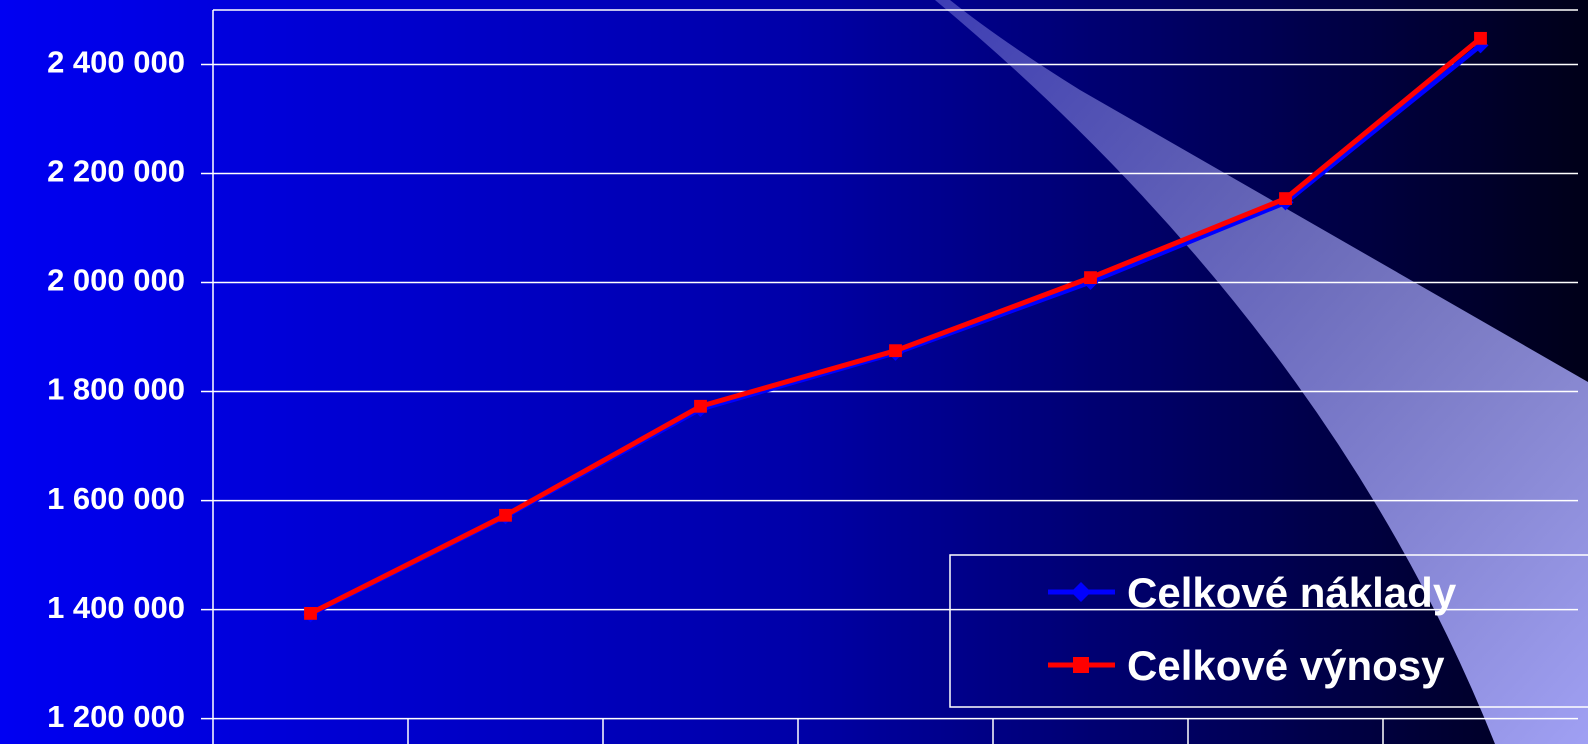 This screenshot has width=1588, height=744. Describe the element at coordinates (116, 280) in the screenshot. I see `y-tick-label: 2 000 000` at that location.